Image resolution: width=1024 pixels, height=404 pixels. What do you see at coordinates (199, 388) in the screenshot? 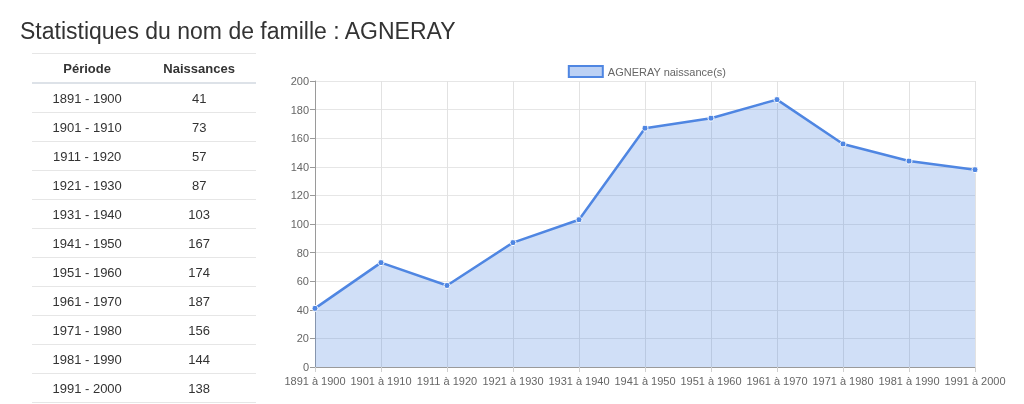
I see `data-label: 138` at bounding box center [199, 388].